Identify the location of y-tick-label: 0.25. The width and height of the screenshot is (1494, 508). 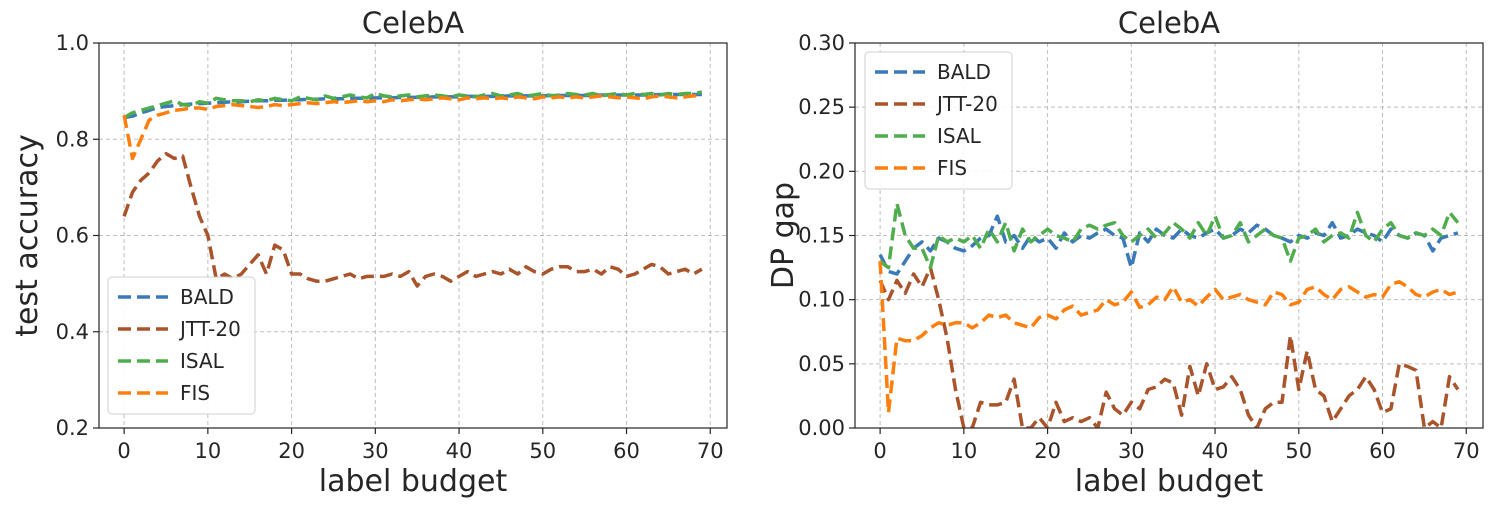
(821, 107).